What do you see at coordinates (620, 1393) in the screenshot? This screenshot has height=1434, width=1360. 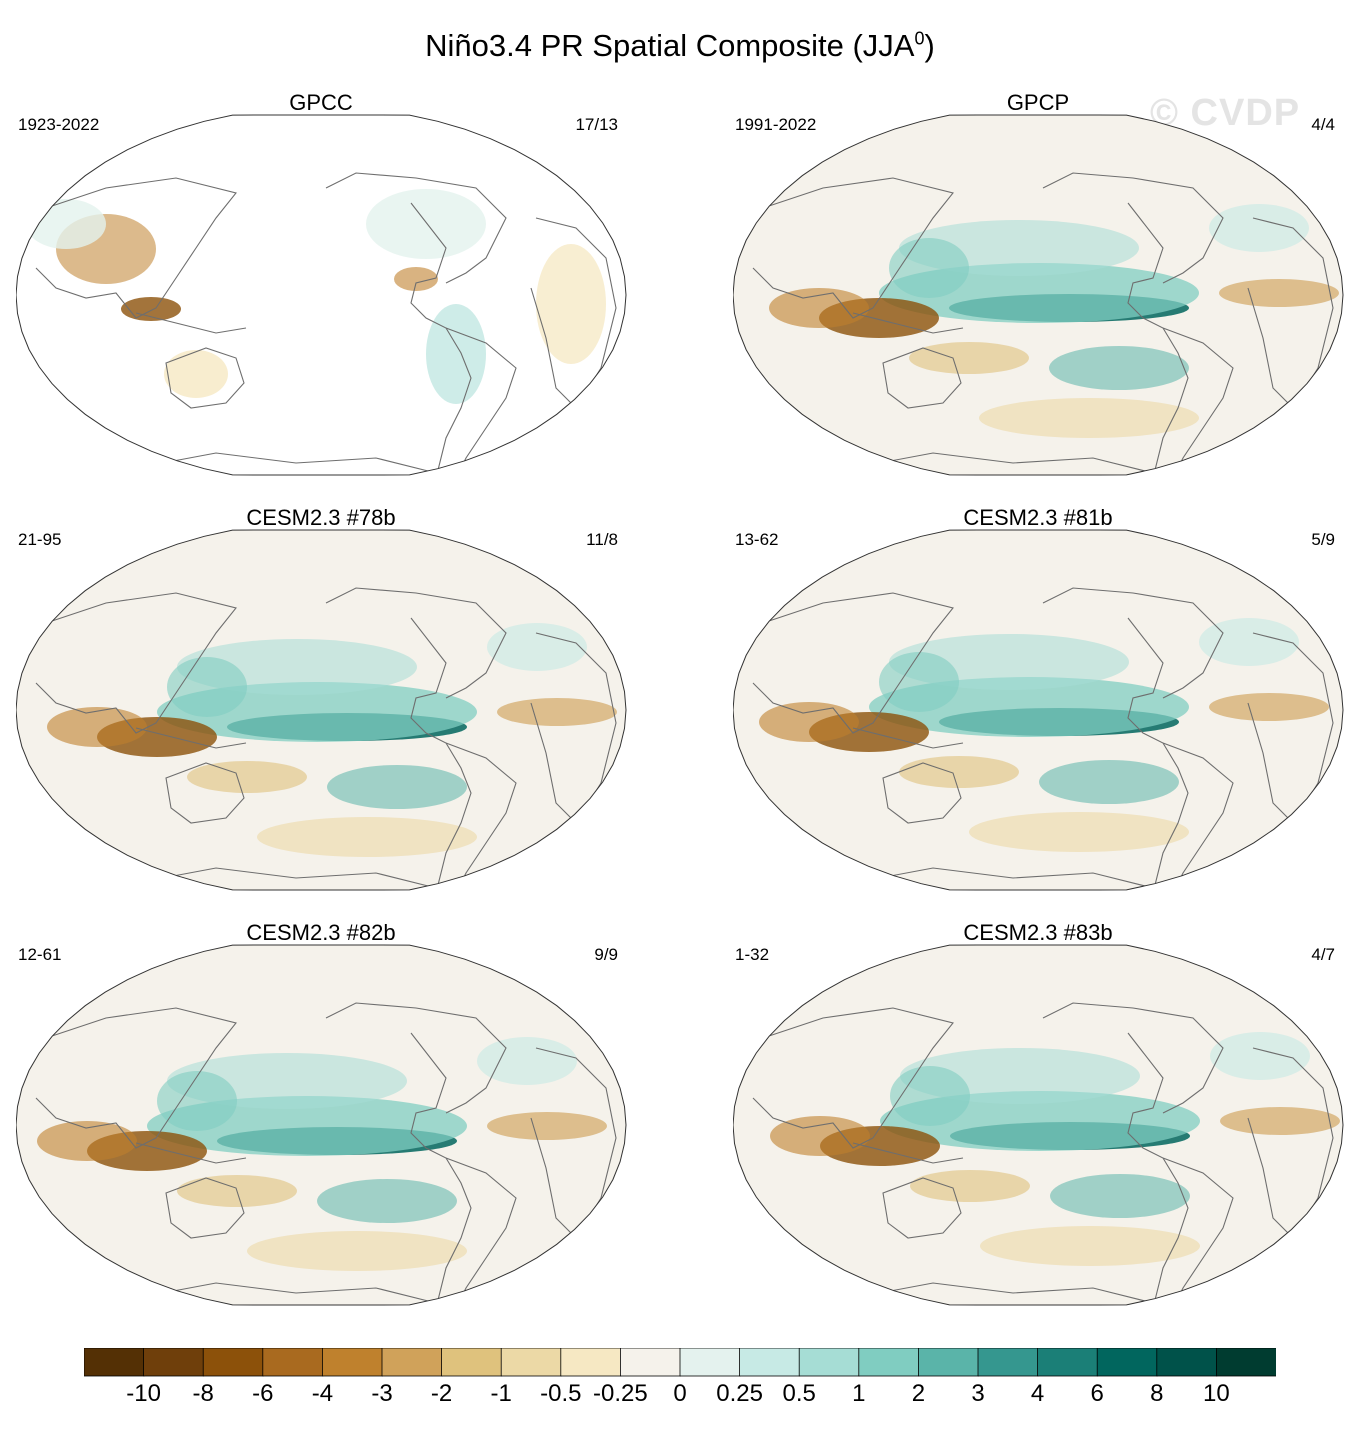 I see `colorbar-tick-label: -0.25` at bounding box center [620, 1393].